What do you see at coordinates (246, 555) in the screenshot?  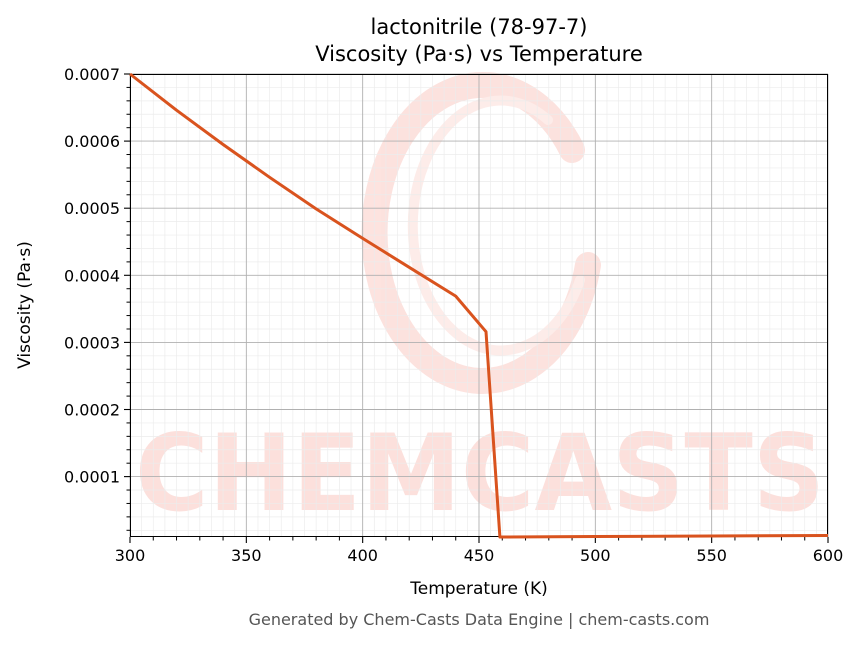 I see `x-tick-label: 350` at bounding box center [246, 555].